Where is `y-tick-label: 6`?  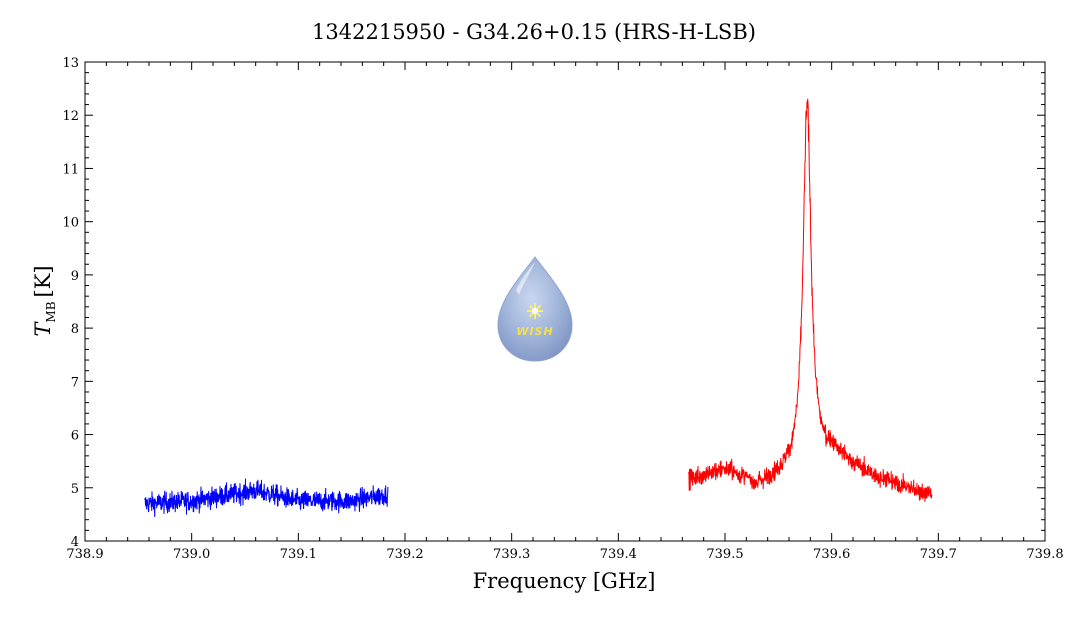 y-tick-label: 6 is located at coordinates (75, 436).